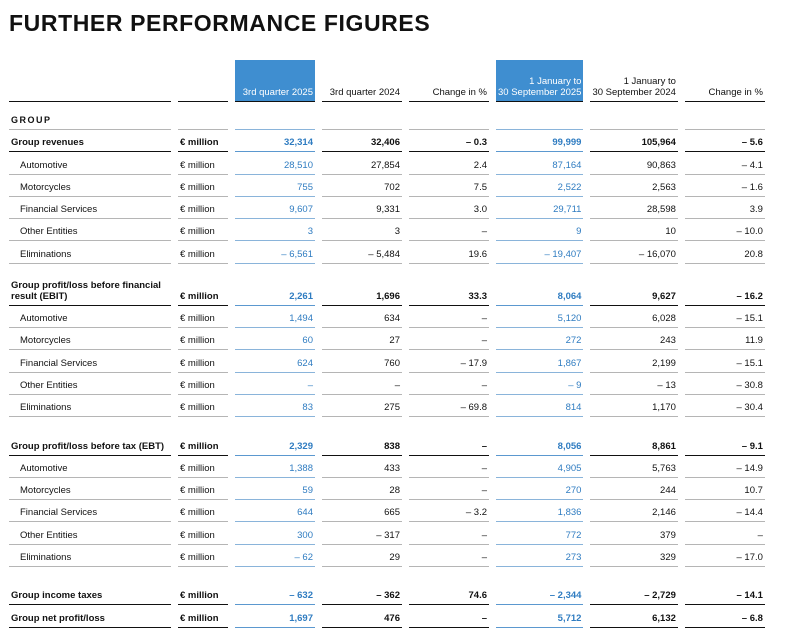 The height and width of the screenshot is (628, 800). I want to click on table-row: Motorcycles € million 59 28–270 244 10.7, so click(387, 489).